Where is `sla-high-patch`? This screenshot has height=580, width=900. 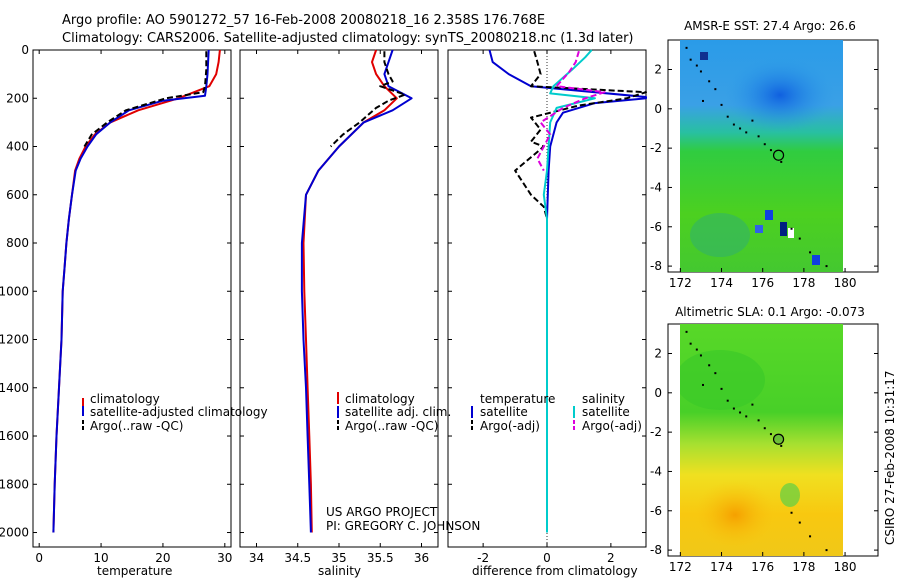
sla-high-patch is located at coordinates (735, 515).